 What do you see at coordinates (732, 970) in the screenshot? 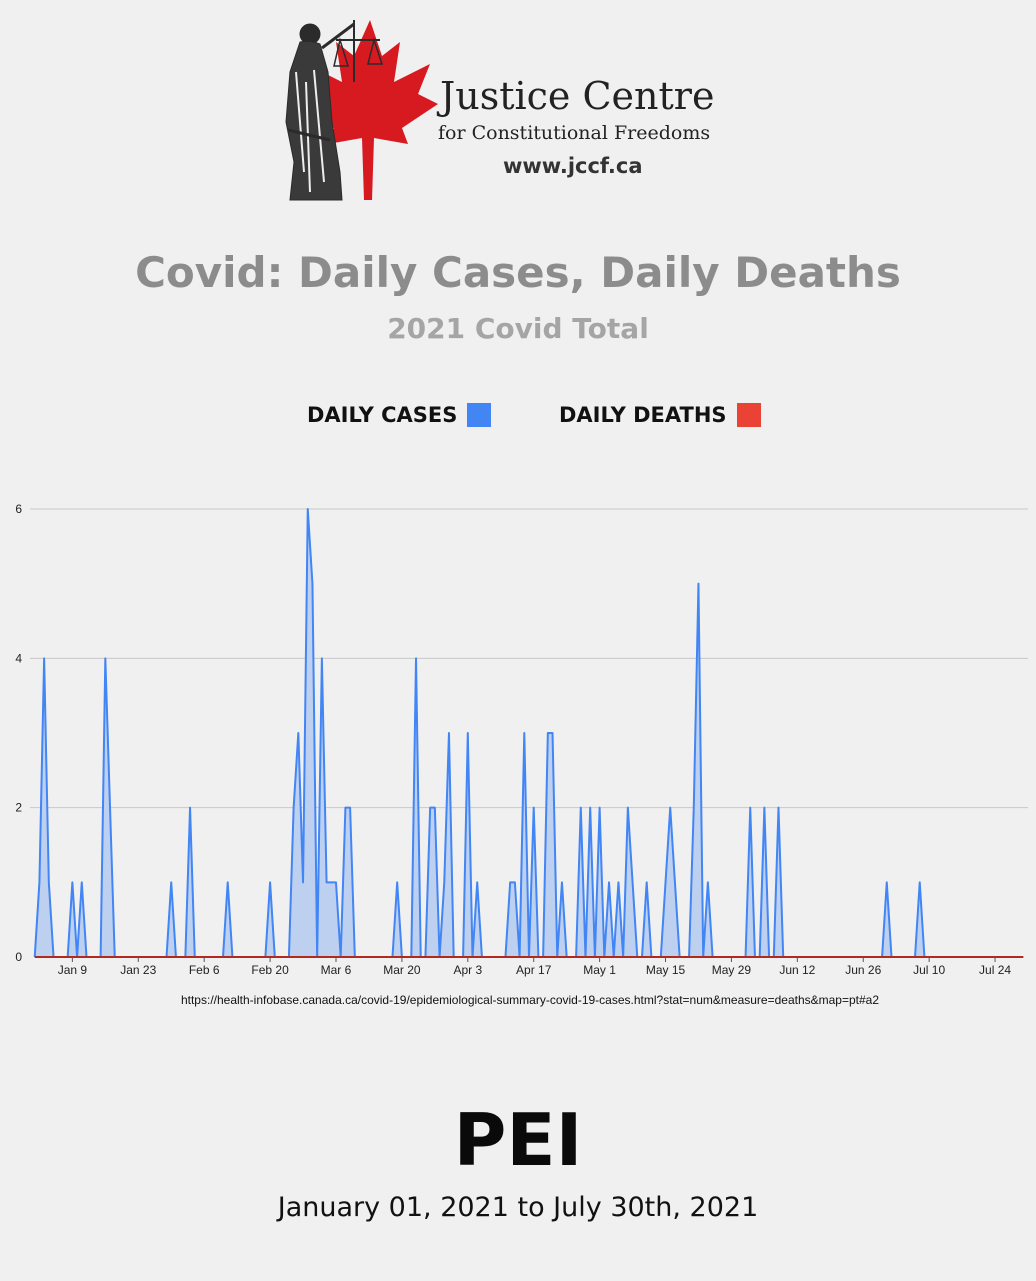
I see `x-tick-label-10: May 29` at bounding box center [732, 970].